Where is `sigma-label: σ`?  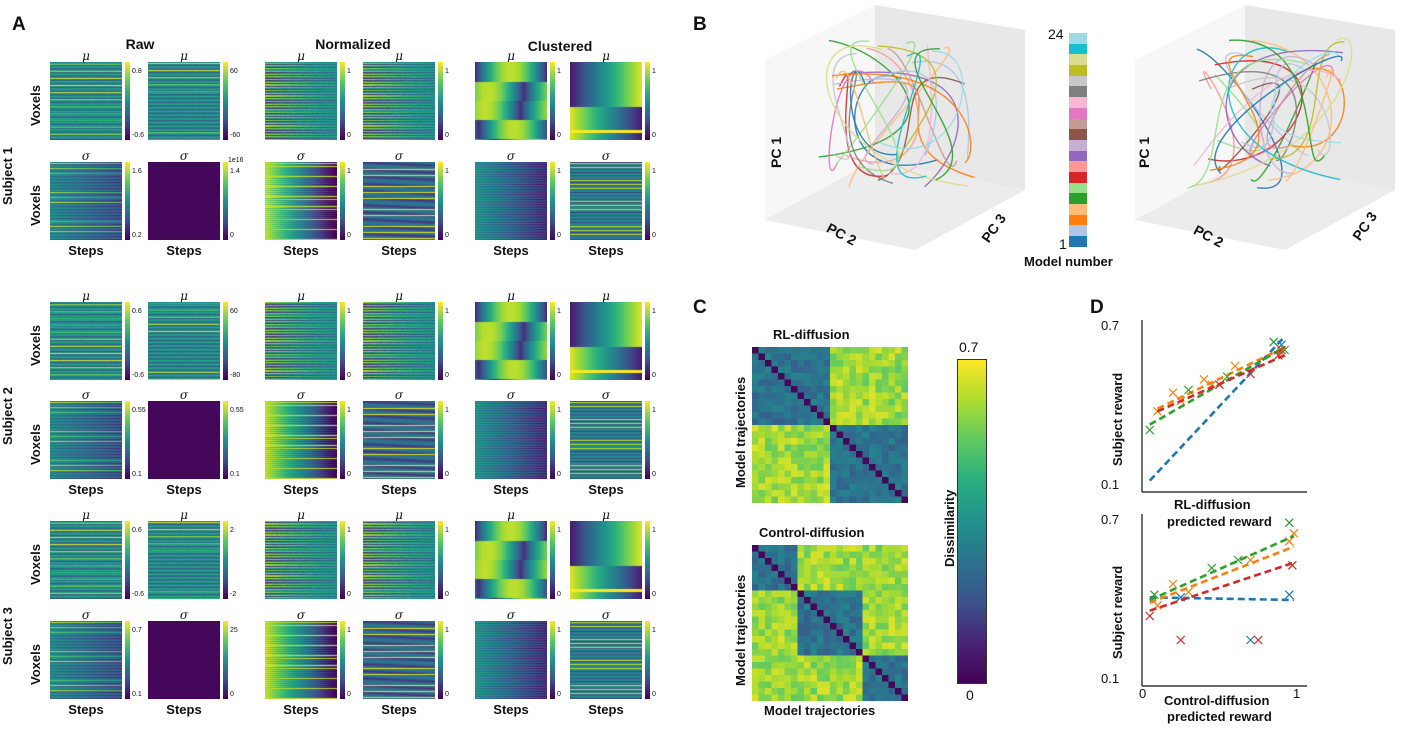 sigma-label: σ is located at coordinates (399, 156).